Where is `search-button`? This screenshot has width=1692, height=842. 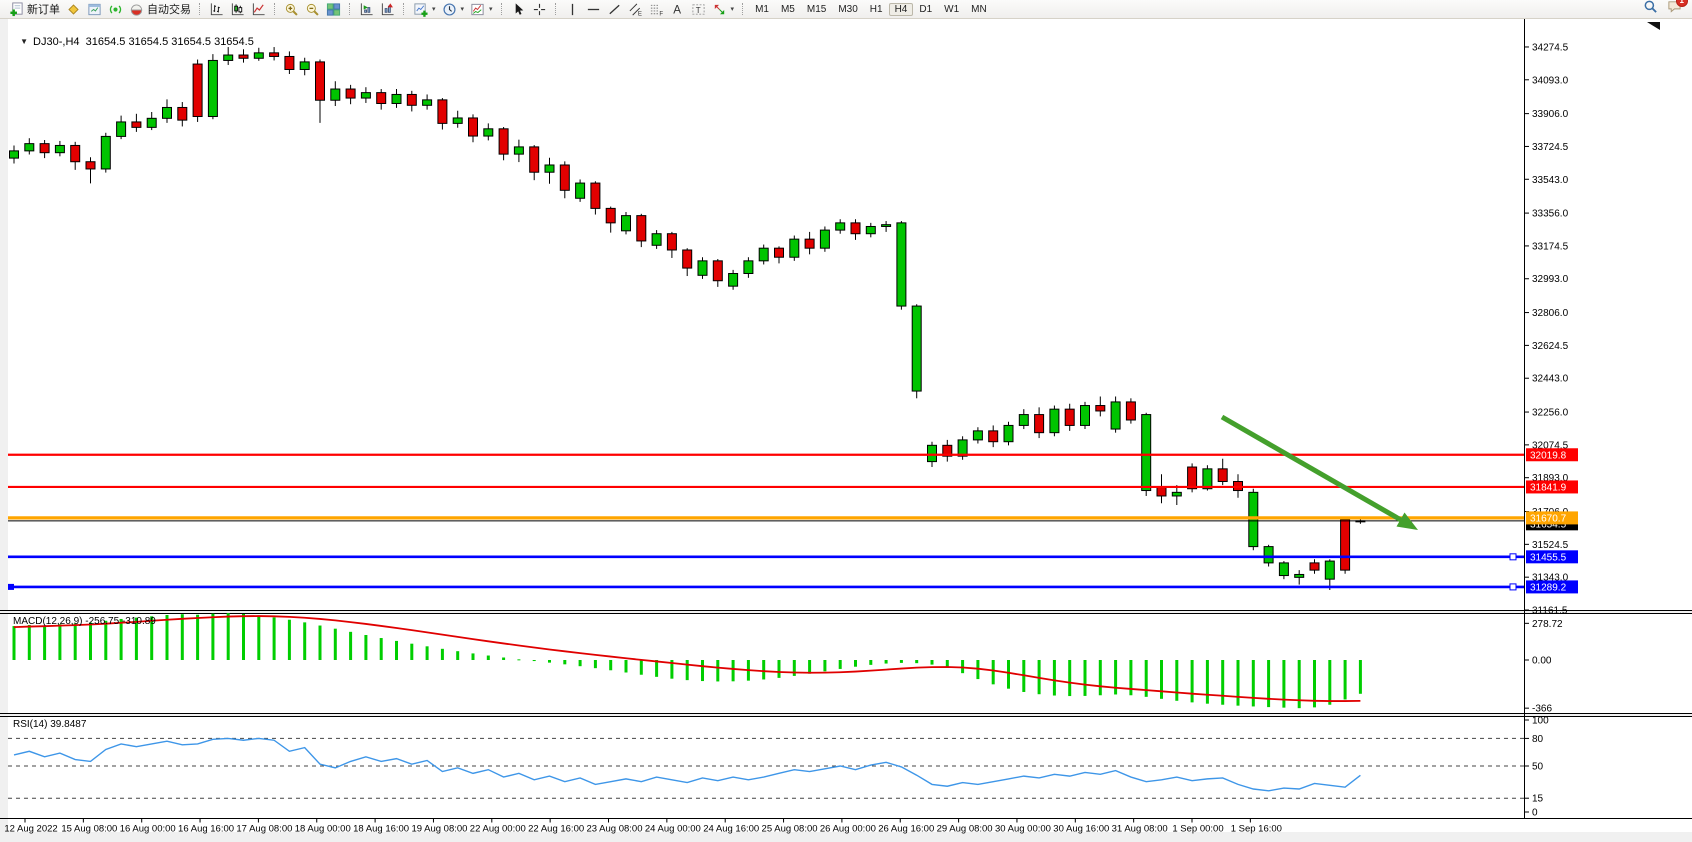
search-button is located at coordinates (1650, 9).